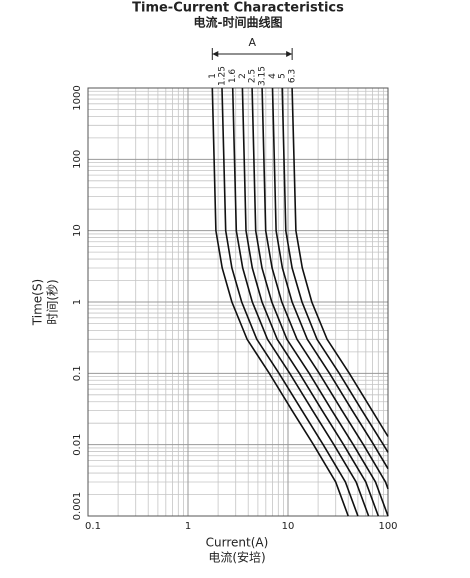 The image size is (470, 578). Describe the element at coordinates (77, 97) in the screenshot. I see `y-tick-label: 1000` at that location.